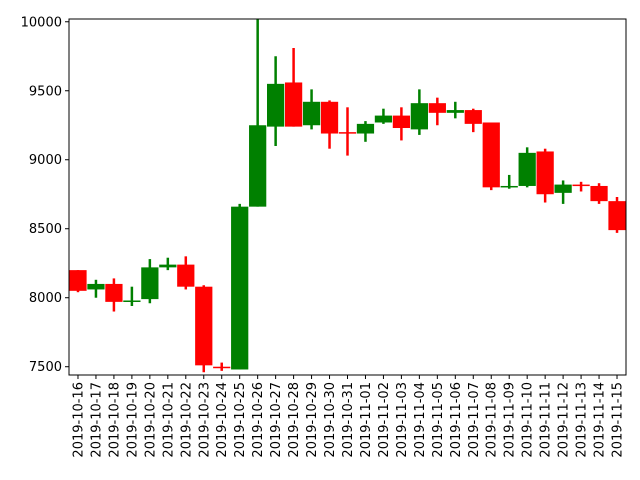 This screenshot has height=480, width=640. Describe the element at coordinates (168, 420) in the screenshot. I see `x-tick-label: 2019-10-21` at that location.